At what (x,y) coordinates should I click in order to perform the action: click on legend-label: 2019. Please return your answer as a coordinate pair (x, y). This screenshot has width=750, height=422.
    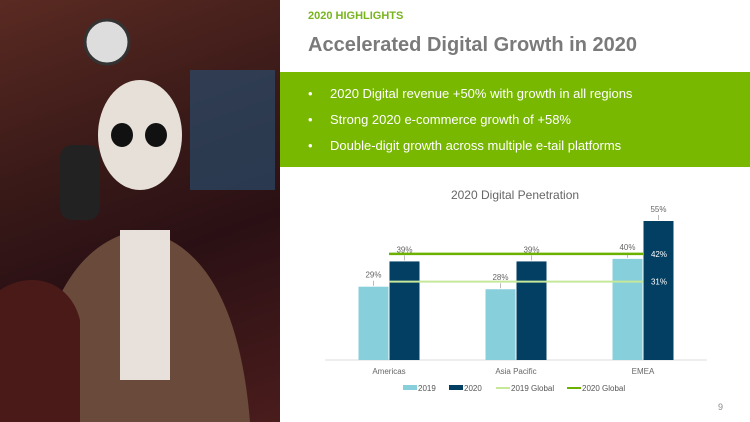
    Looking at the image, I should click on (427, 388).